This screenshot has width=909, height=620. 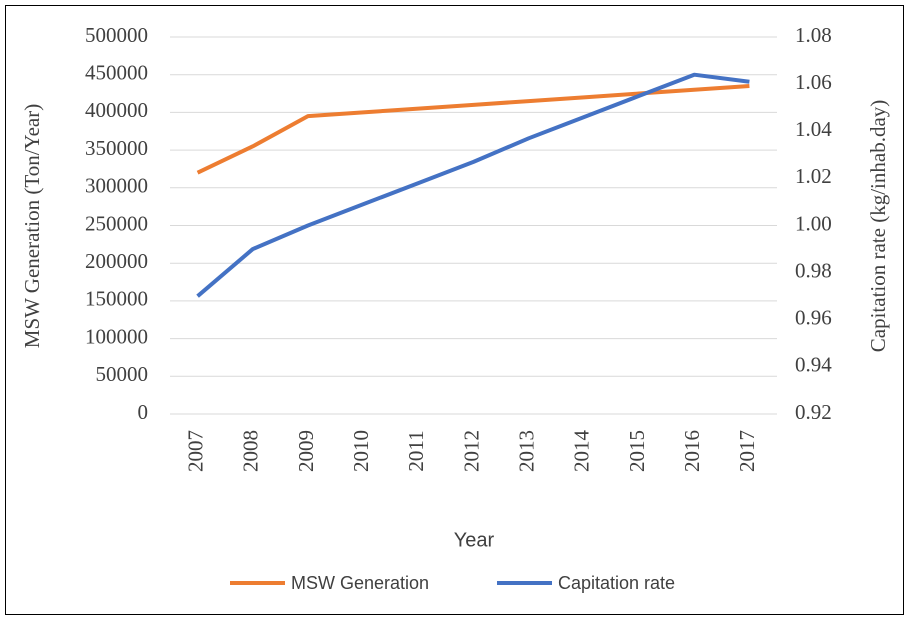 What do you see at coordinates (116, 73) in the screenshot?
I see `y-tick-label: 450000` at bounding box center [116, 73].